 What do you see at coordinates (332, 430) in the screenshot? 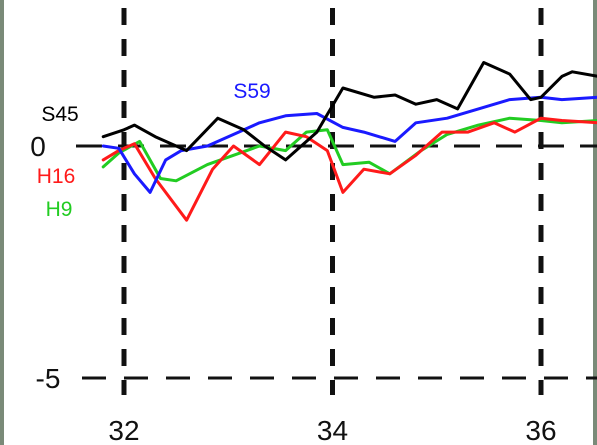
I see `x-tick-label-34: 34` at bounding box center [332, 430].